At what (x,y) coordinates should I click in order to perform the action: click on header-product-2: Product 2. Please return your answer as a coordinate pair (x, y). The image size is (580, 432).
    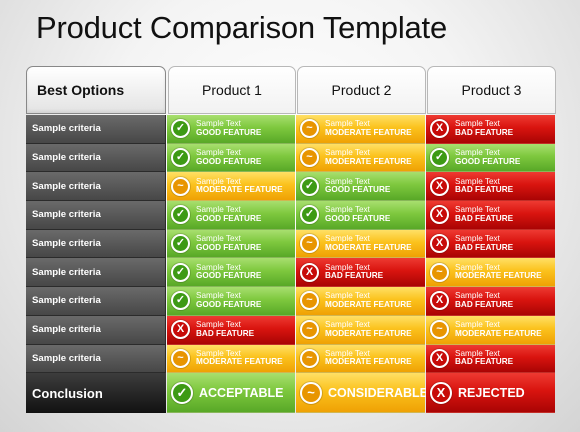
    Looking at the image, I should click on (361, 90).